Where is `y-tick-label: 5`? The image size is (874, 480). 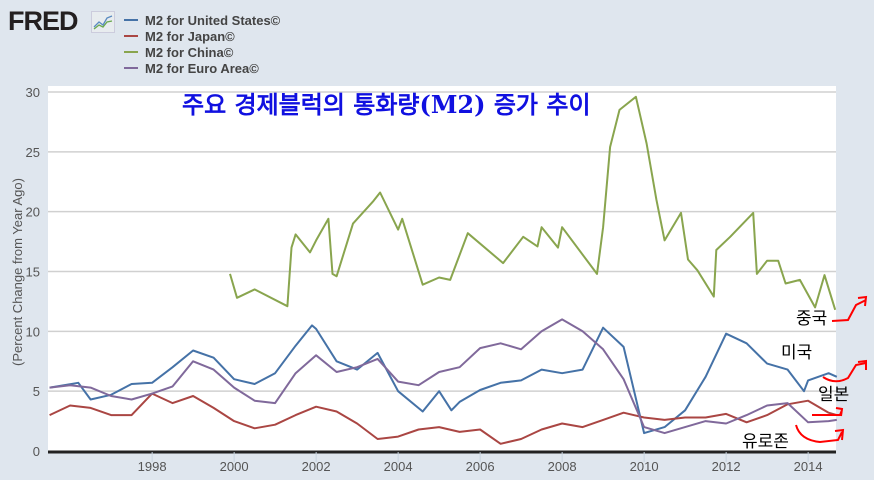
y-tick-label: 5 is located at coordinates (36, 391).